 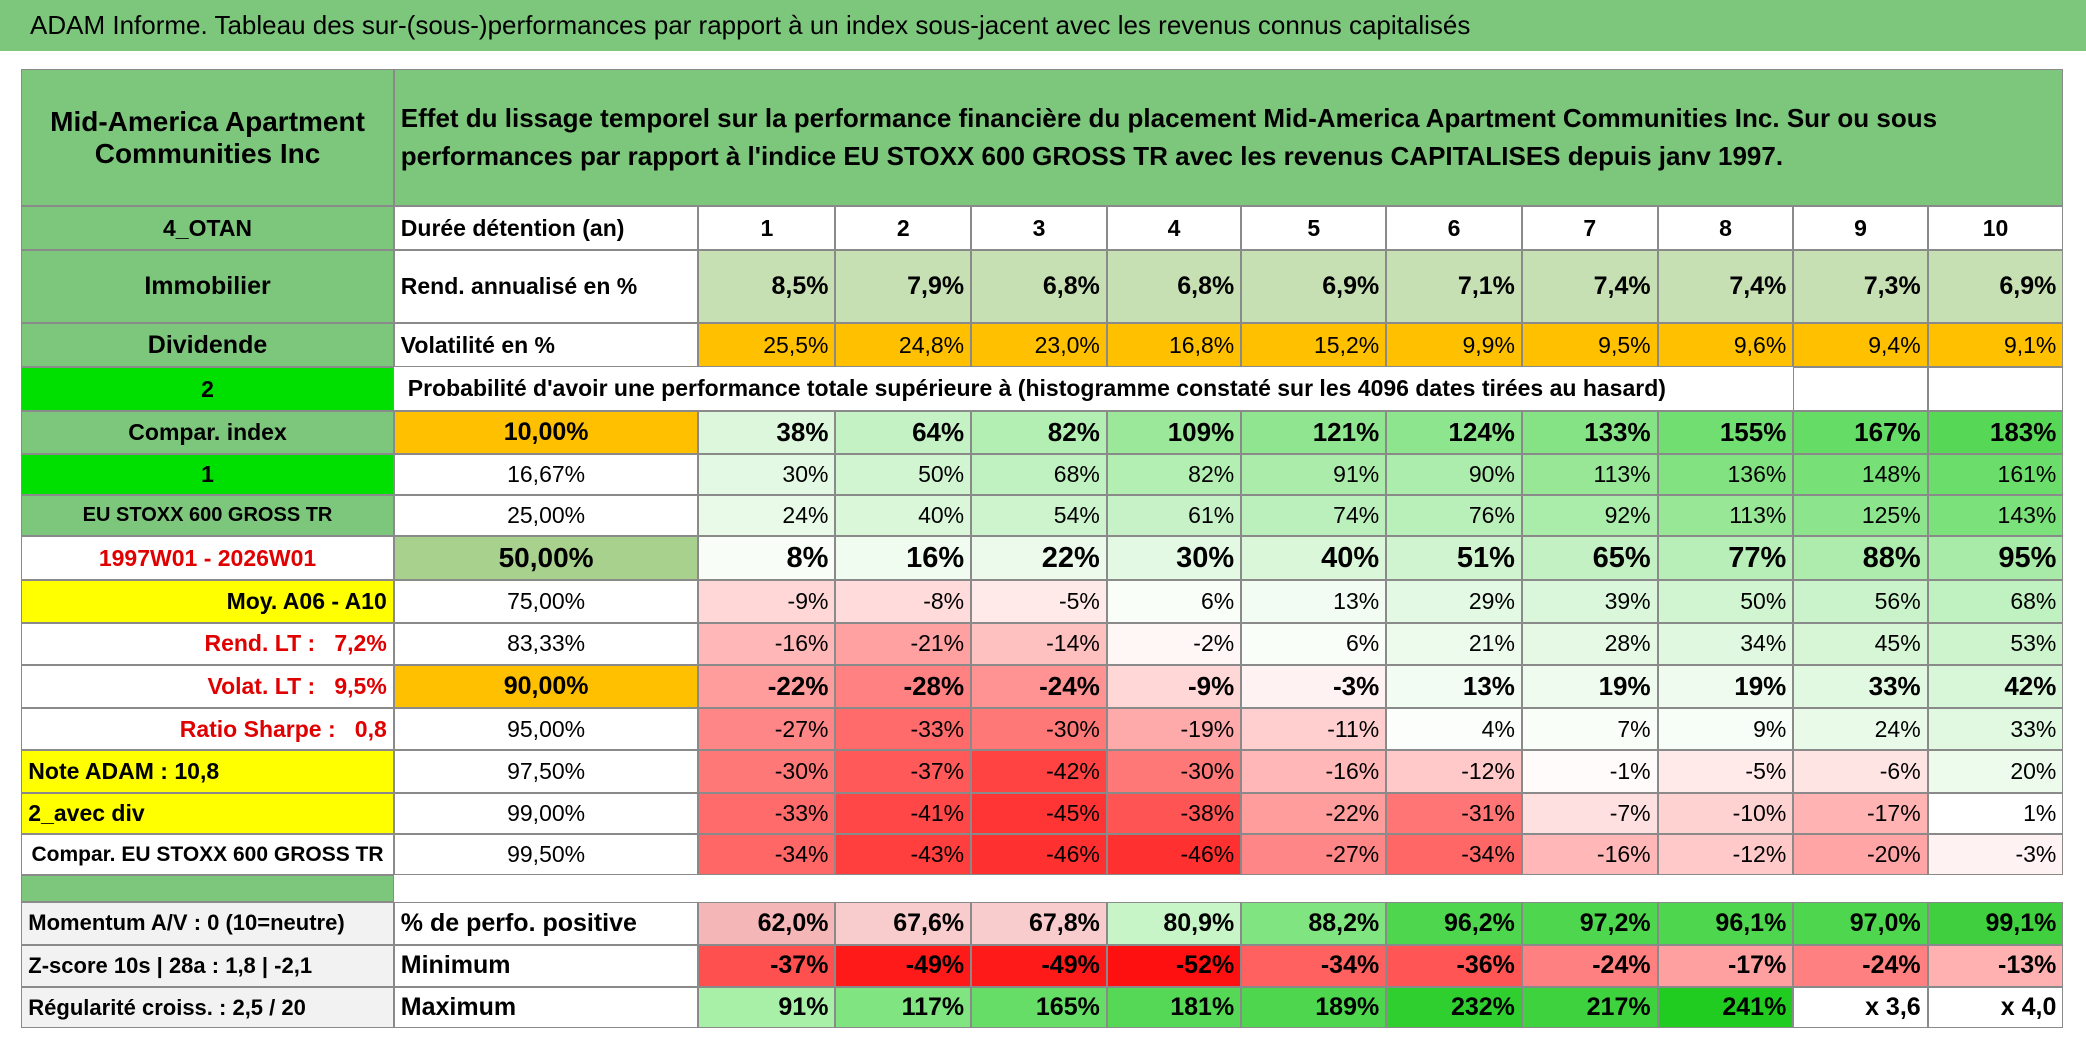 What do you see at coordinates (1589, 1008) in the screenshot?
I see `summary-value: 217%` at bounding box center [1589, 1008].